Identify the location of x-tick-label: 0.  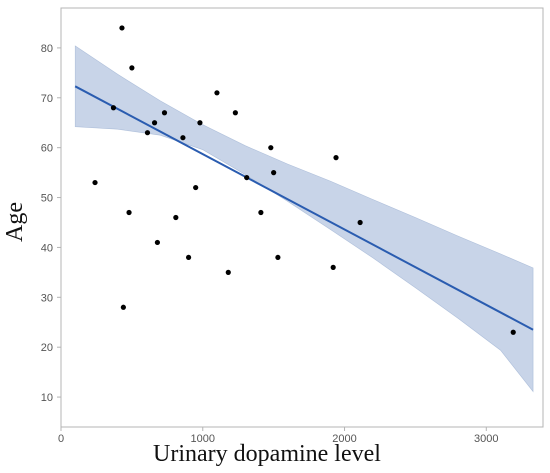
(61, 439).